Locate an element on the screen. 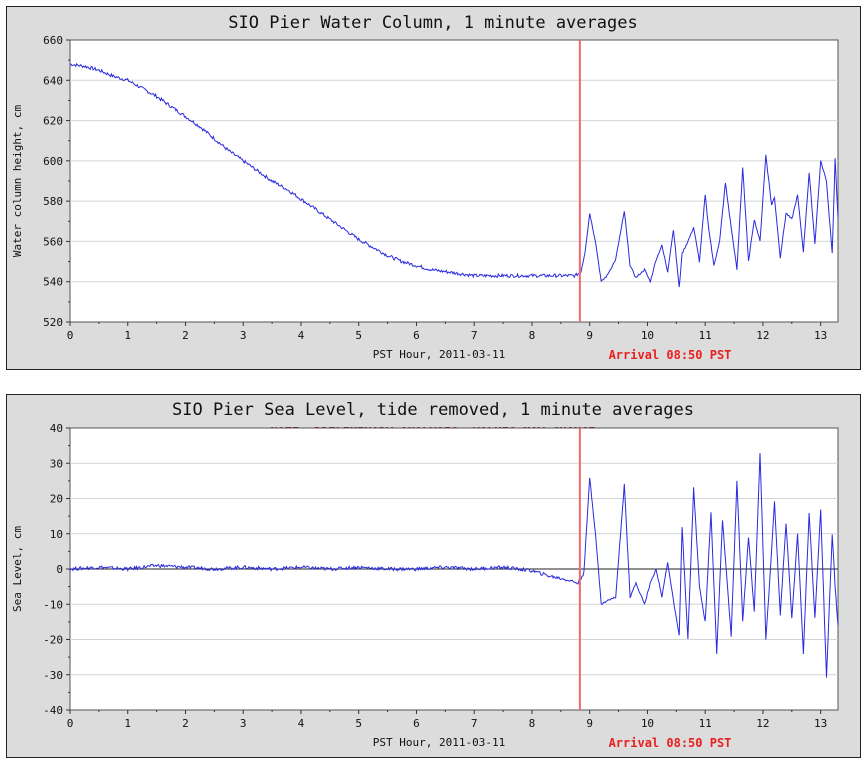 This screenshot has height=768, width=867. y-tick-label: -10 is located at coordinates (53, 604).